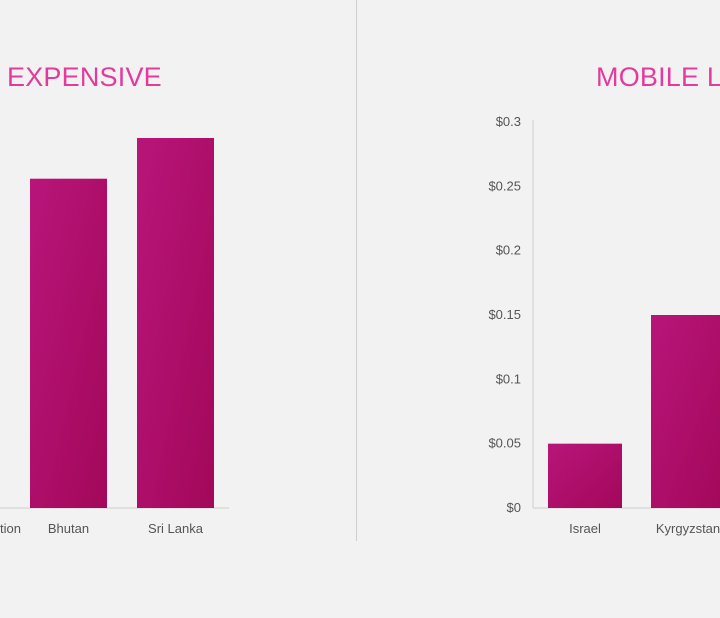 The width and height of the screenshot is (720, 618). What do you see at coordinates (585, 528) in the screenshot?
I see `x-tick-label-israel: Israel` at bounding box center [585, 528].